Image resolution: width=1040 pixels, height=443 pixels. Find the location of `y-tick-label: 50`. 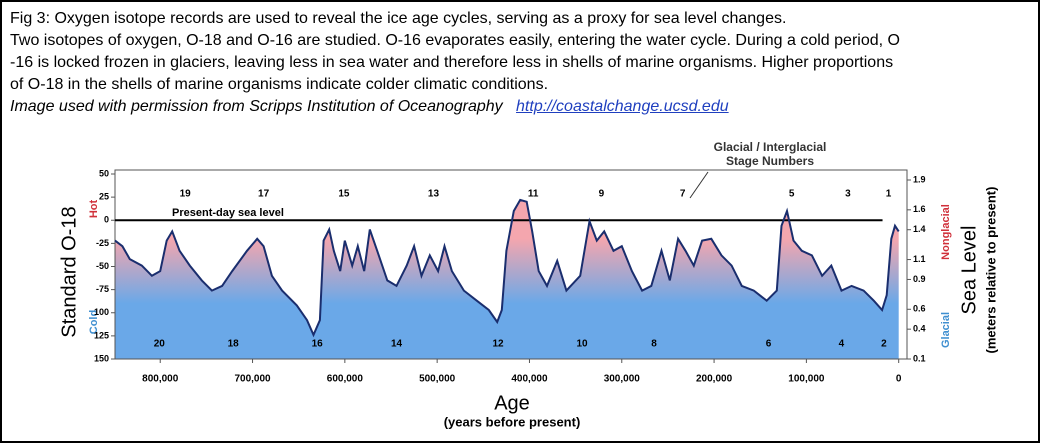

y-tick-label: 50 is located at coordinates (104, 173).